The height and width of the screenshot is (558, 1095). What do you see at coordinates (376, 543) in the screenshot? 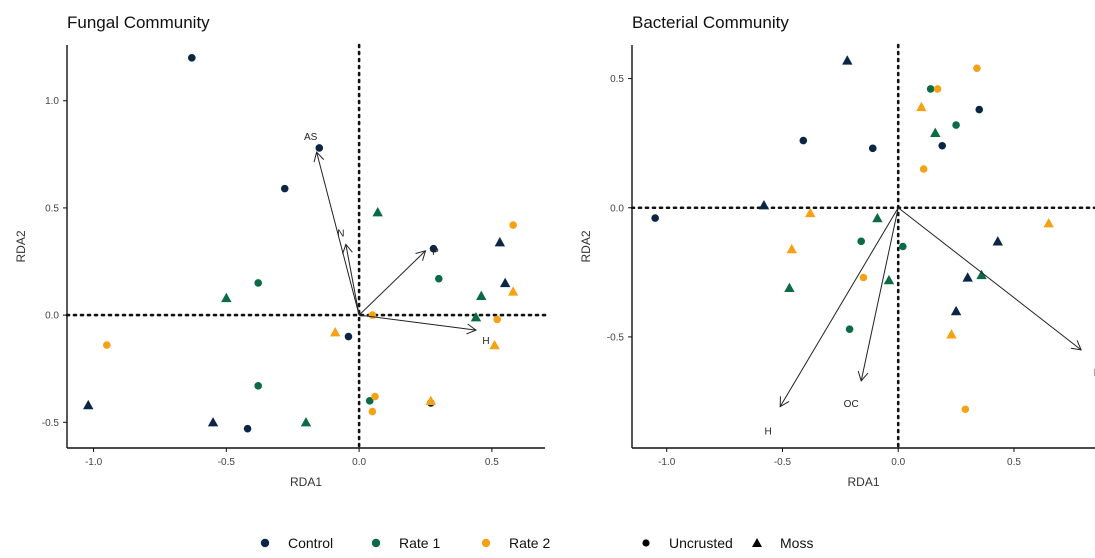
I see `legend-swatch-rate1` at bounding box center [376, 543].